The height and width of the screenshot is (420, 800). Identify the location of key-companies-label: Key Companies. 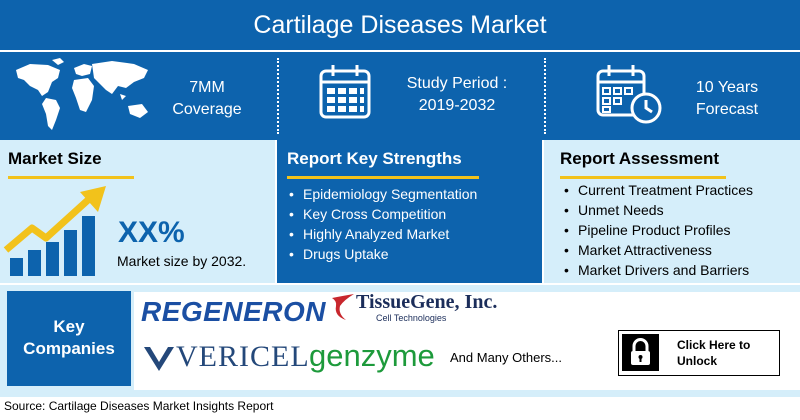
(69, 338).